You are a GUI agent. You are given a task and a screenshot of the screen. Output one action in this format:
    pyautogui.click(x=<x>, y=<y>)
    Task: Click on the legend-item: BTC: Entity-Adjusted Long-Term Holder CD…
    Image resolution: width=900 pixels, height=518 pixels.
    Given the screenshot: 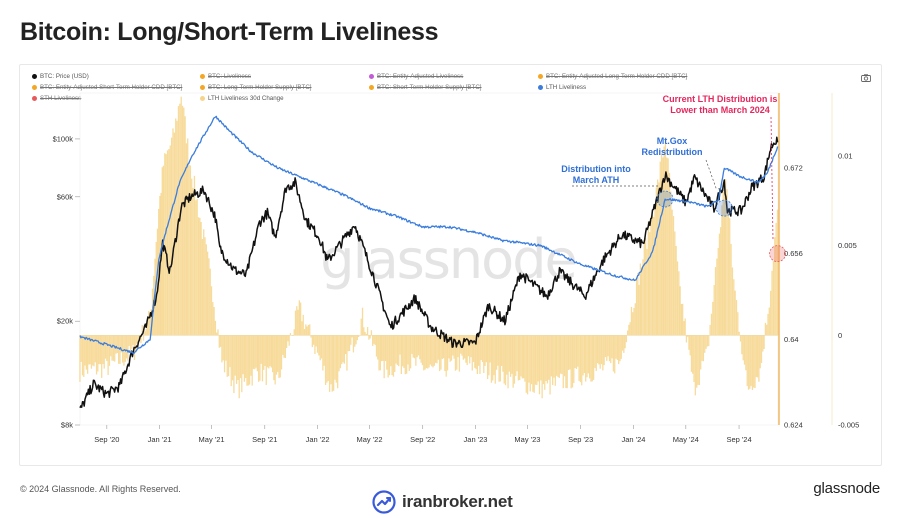 What is the action you would take?
    pyautogui.click(x=612, y=76)
    